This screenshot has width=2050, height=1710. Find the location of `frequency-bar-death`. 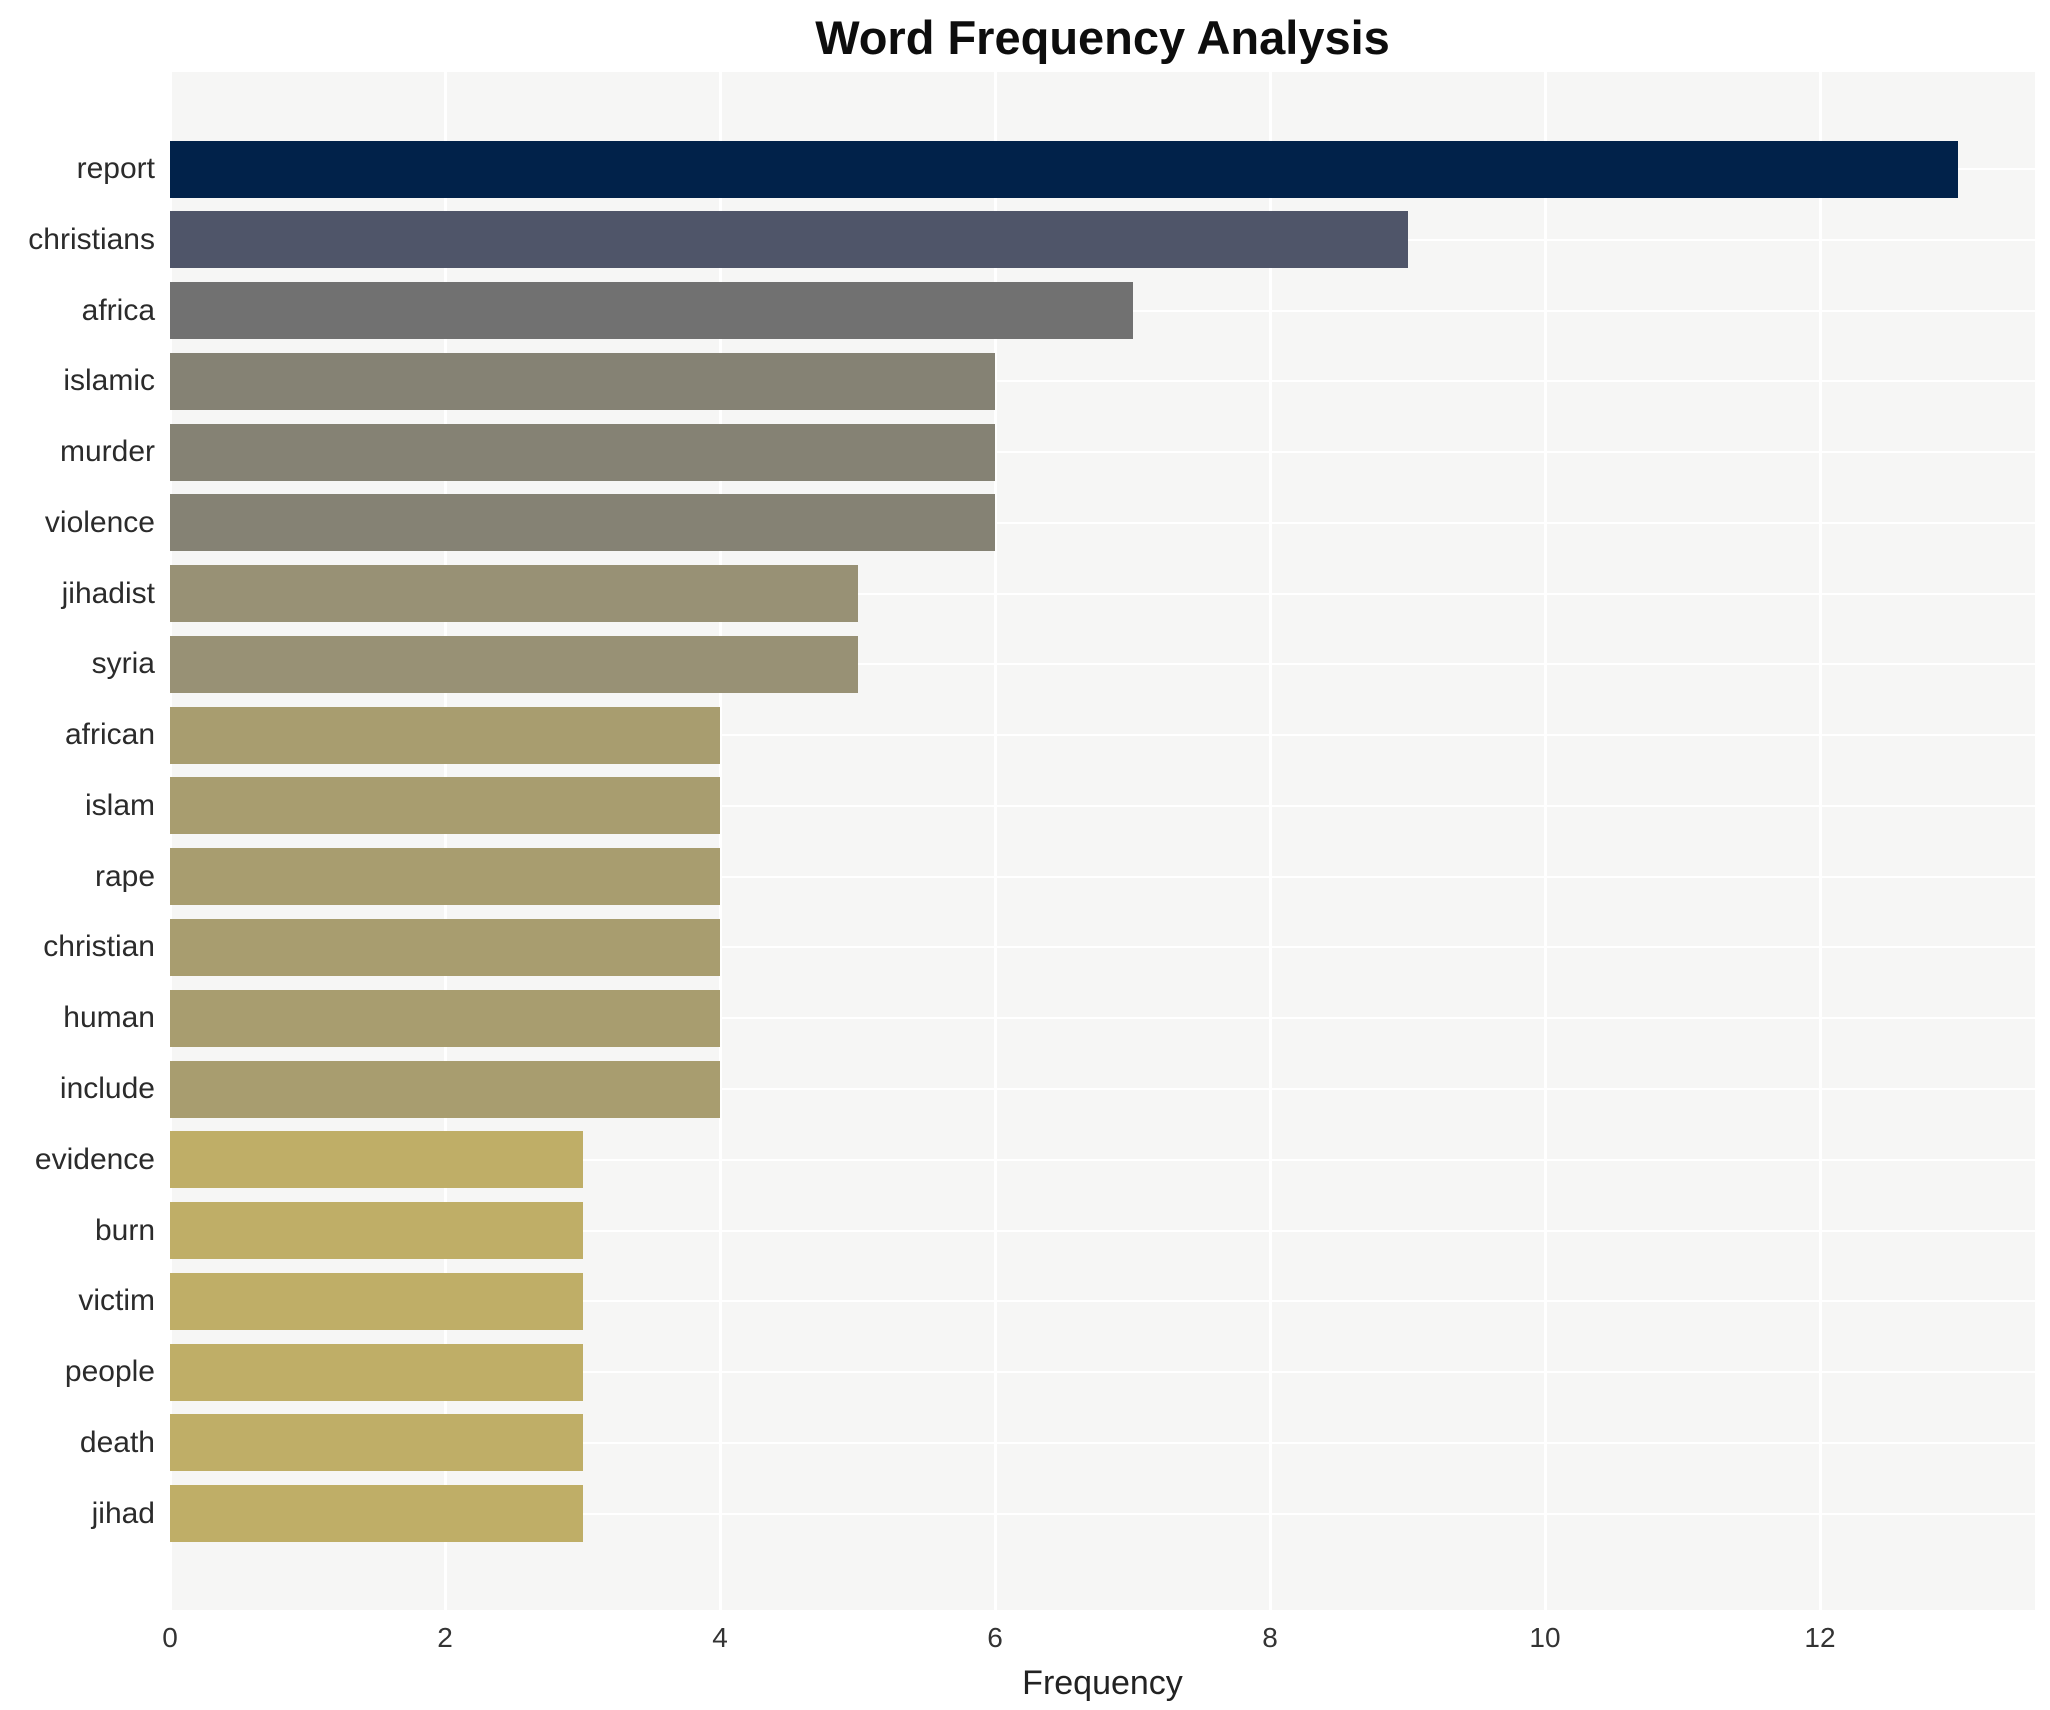

frequency-bar-death is located at coordinates (376, 1443).